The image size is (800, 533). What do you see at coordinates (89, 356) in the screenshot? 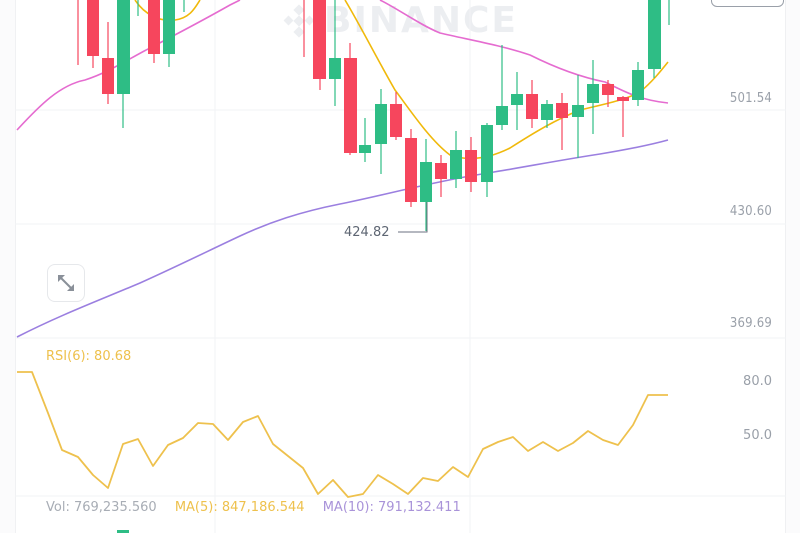
I see `rsi-legend: RSI(6): 80.68` at bounding box center [89, 356].